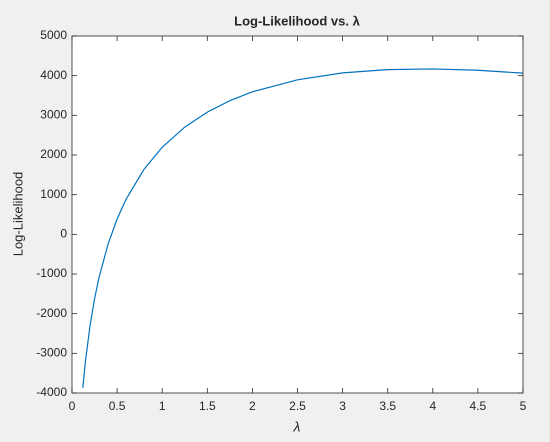 This screenshot has height=442, width=550. I want to click on x-tick-label: 5, so click(523, 406).